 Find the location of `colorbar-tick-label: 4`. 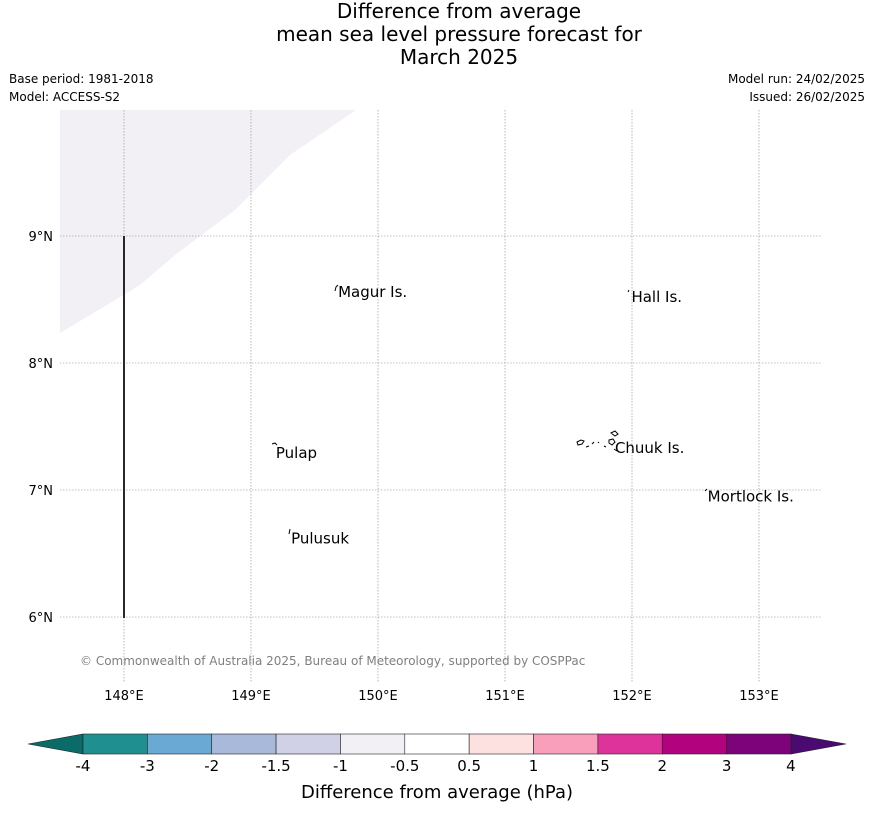

colorbar-tick-label: 4 is located at coordinates (791, 766).